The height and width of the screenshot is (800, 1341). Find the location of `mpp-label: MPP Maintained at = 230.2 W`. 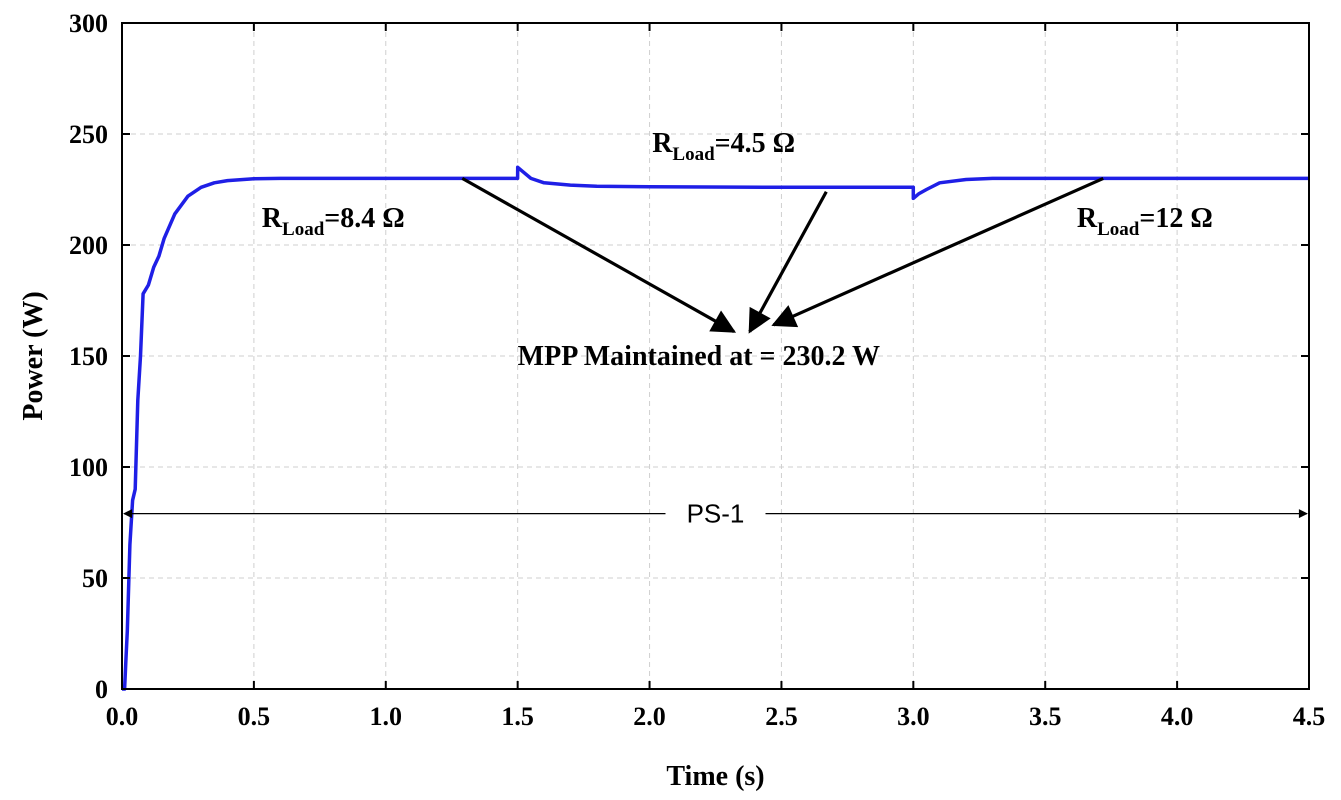

mpp-label: MPP Maintained at = 230.2 W is located at coordinates (699, 356).